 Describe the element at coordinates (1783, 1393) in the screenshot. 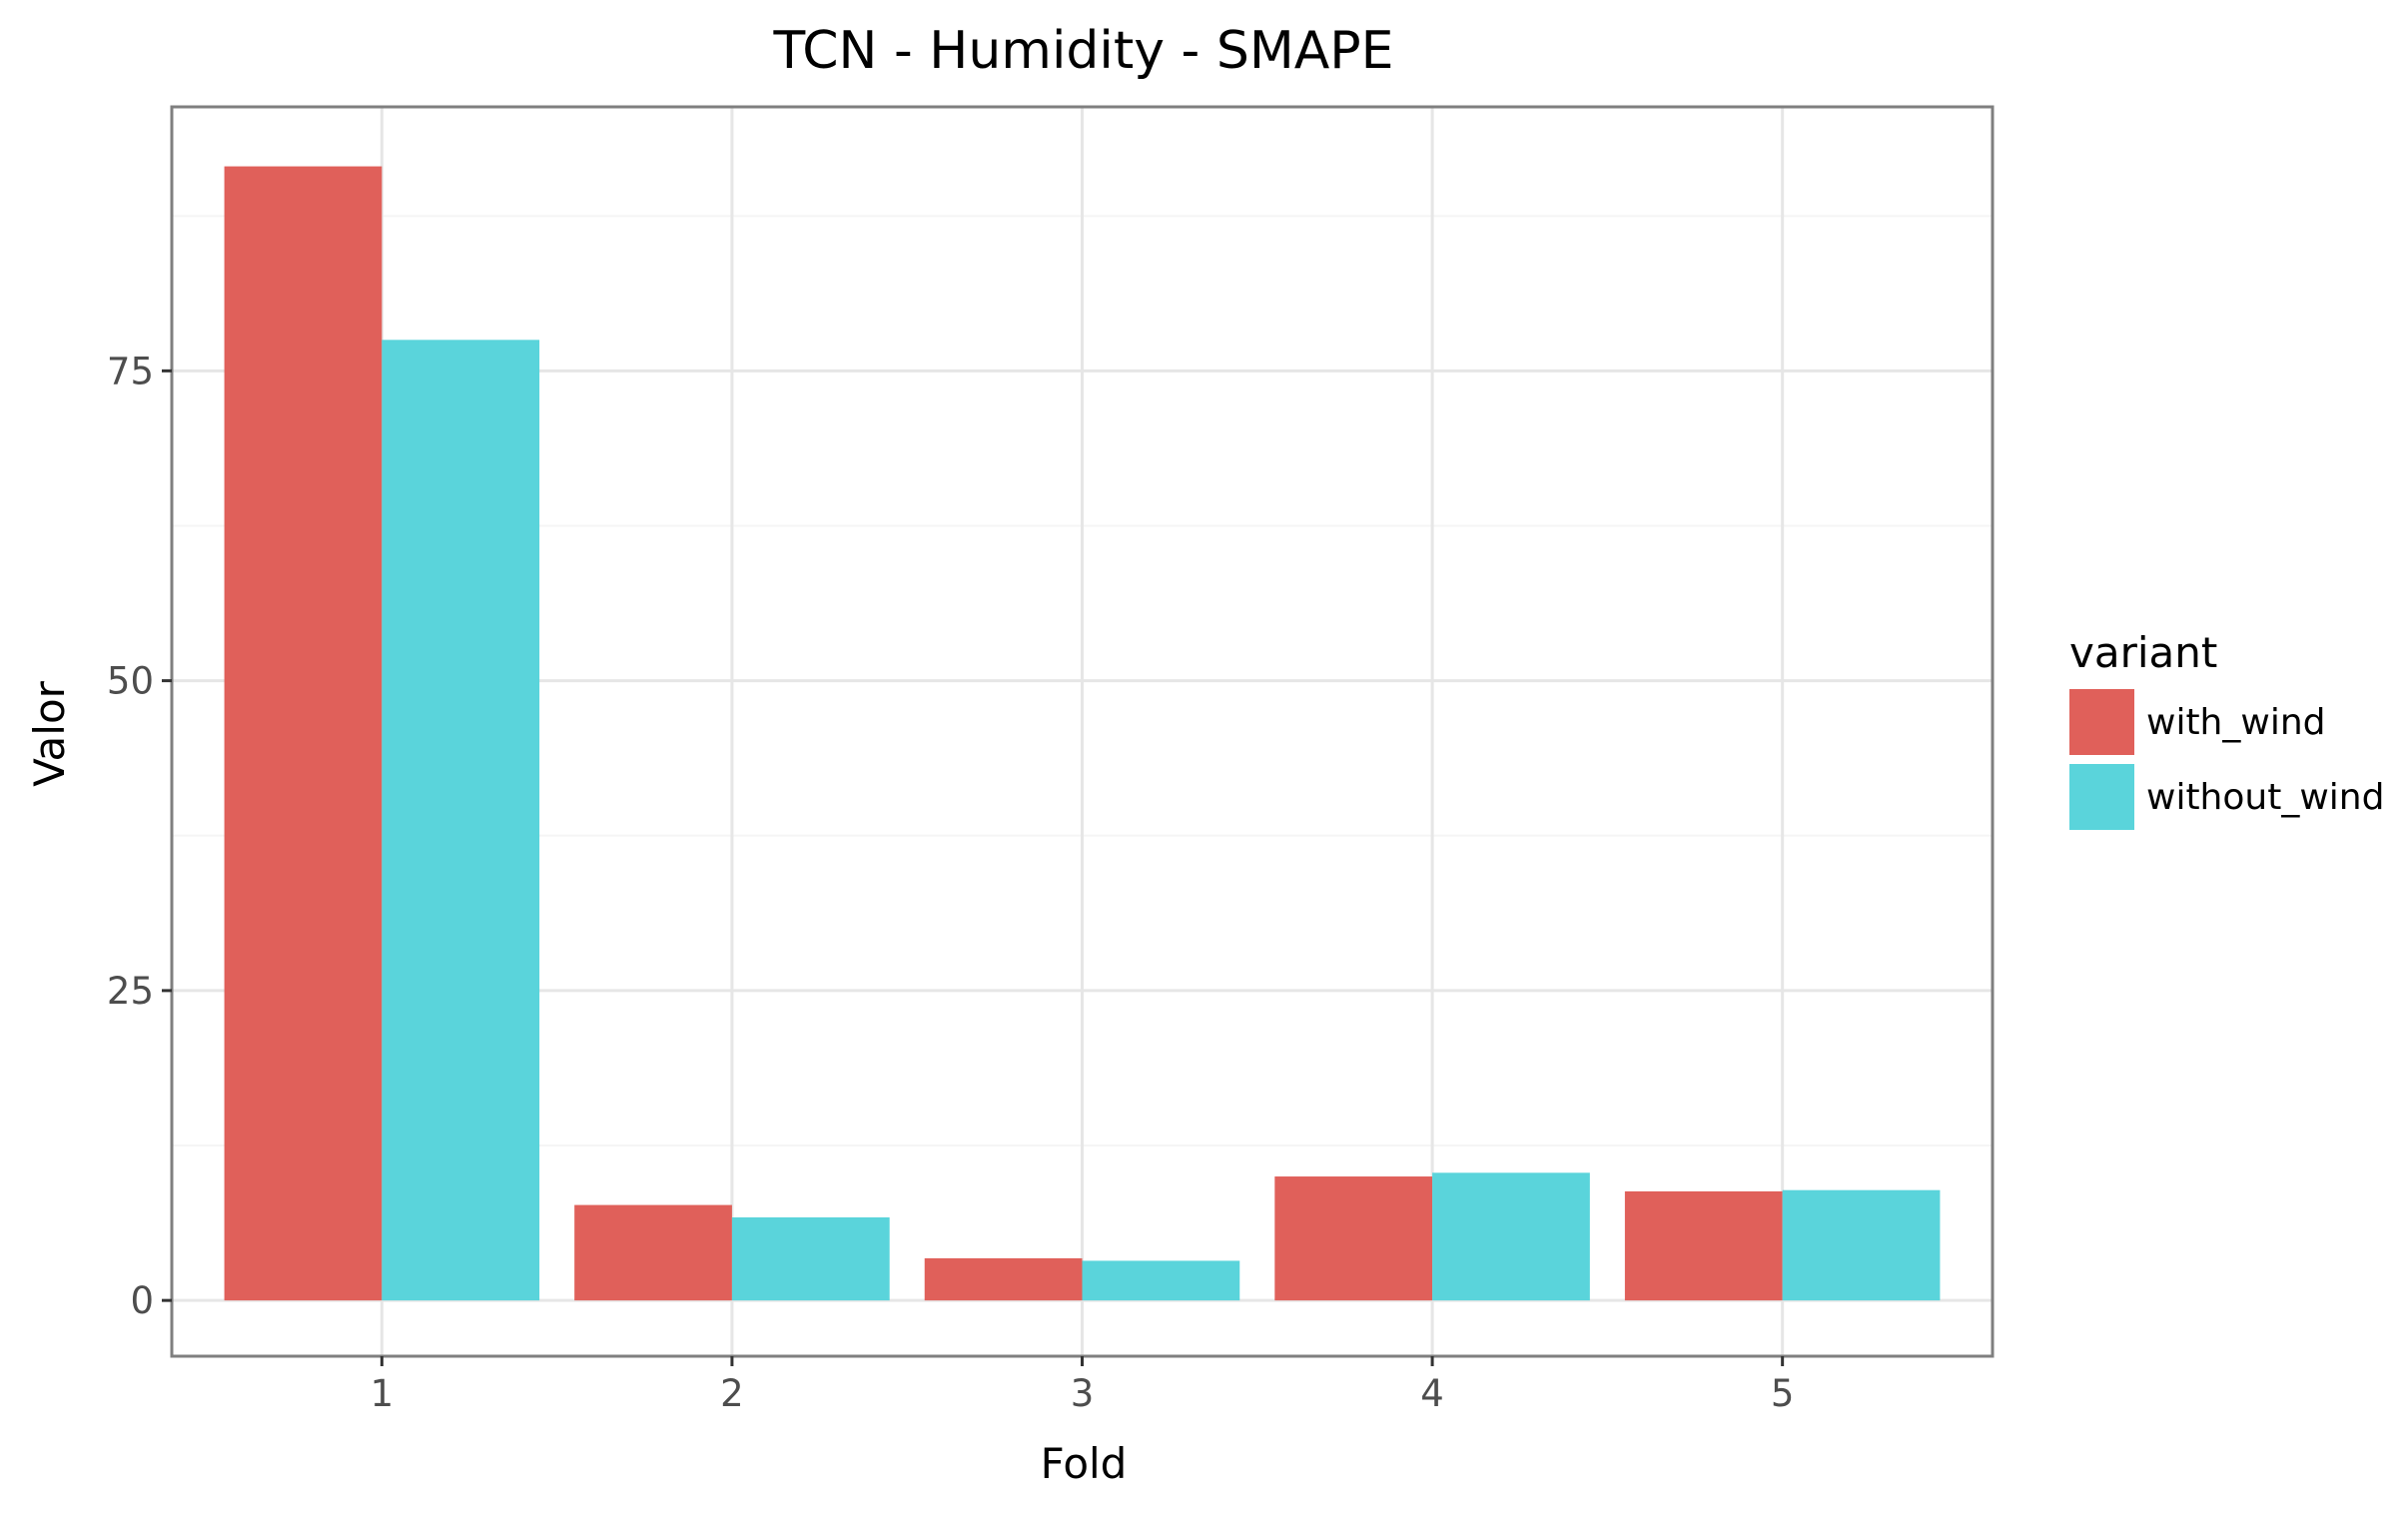

I see `x-tick-label: 5` at that location.